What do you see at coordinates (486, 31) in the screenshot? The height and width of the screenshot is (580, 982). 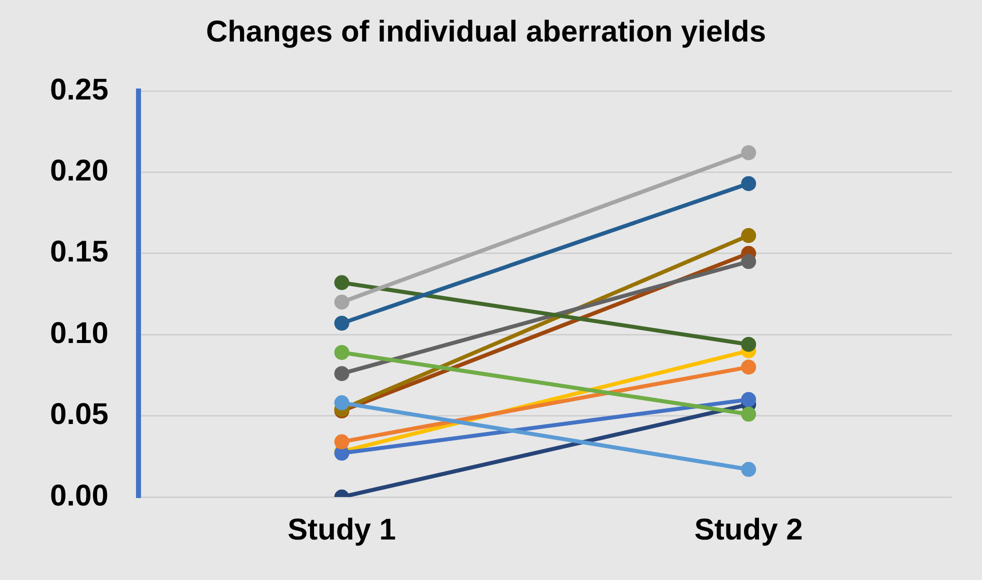 I see `chart-title: Changes of individual aberration yields` at bounding box center [486, 31].